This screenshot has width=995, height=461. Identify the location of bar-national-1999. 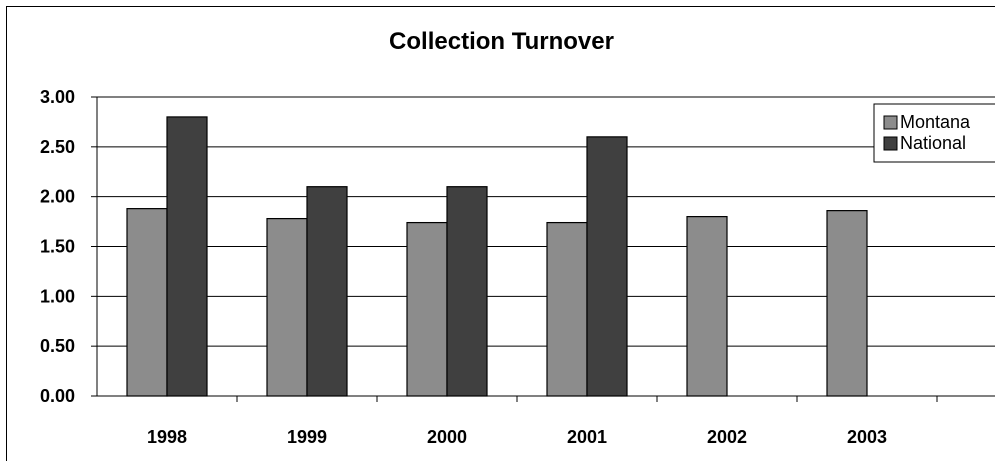
(327, 291).